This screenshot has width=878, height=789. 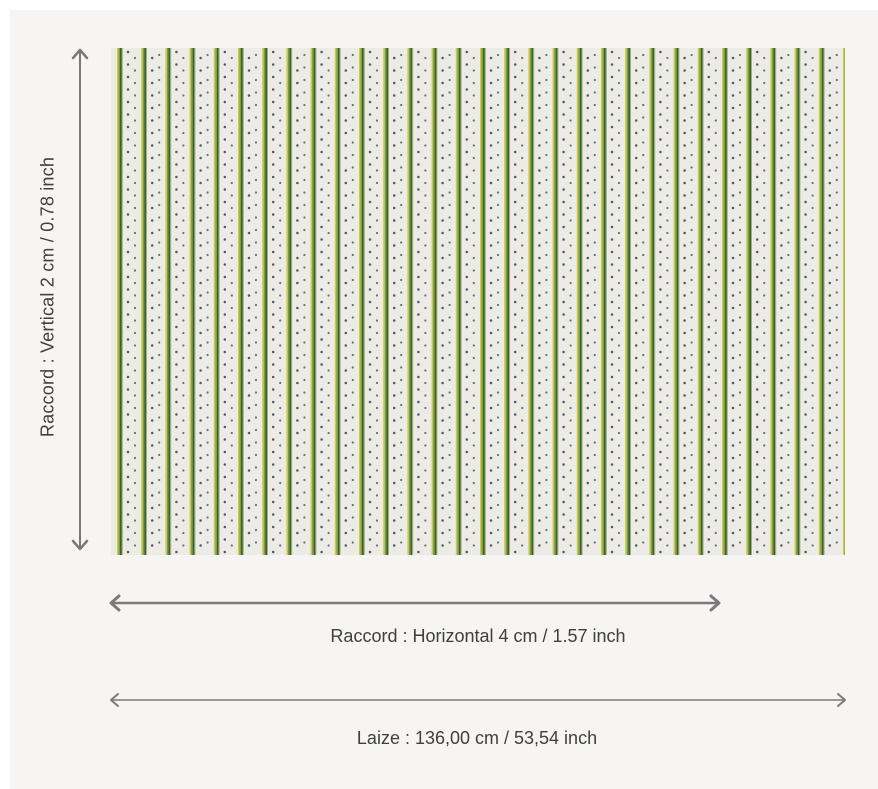 I want to click on horizontal-repeat-label: Raccord : Horizontal 4 cm / 1.57 inch, so click(x=478, y=636).